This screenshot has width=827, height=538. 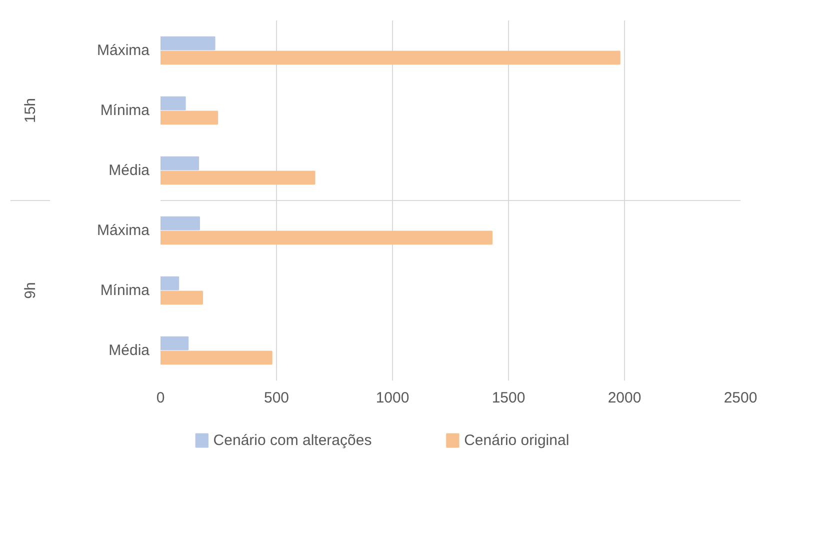 What do you see at coordinates (30, 111) in the screenshot?
I see `text: 15h` at bounding box center [30, 111].